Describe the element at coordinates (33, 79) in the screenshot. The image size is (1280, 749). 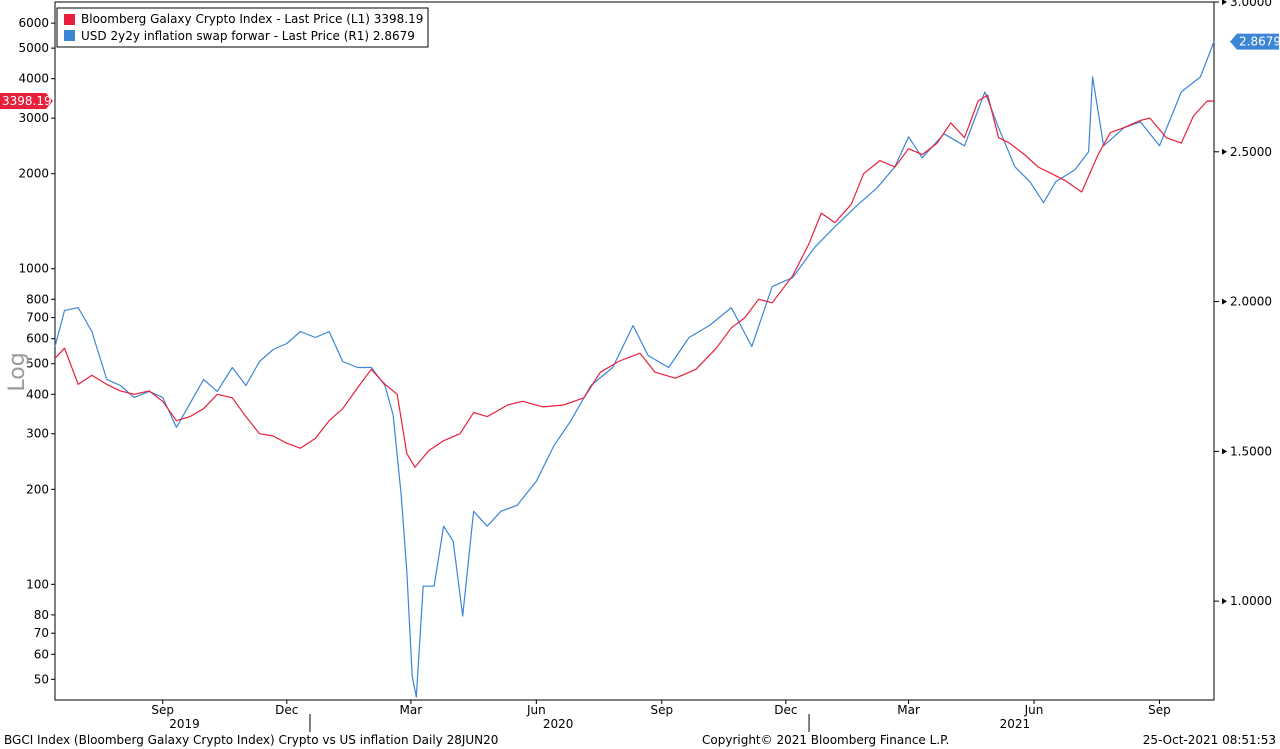
I see `left-tick-label: 4000` at that location.